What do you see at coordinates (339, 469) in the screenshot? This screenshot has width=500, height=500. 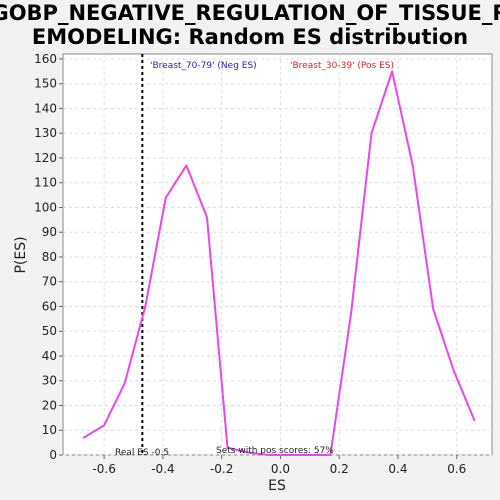 I see `x-tick-label: 0.2` at bounding box center [339, 469].